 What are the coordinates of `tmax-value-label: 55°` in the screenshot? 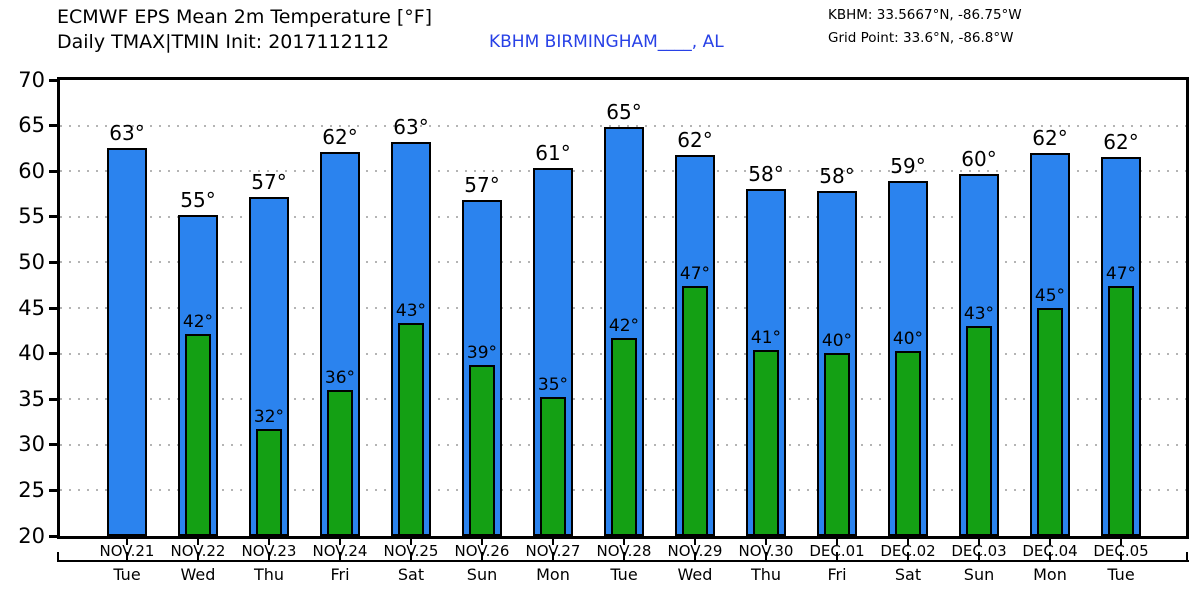 It's located at (198, 199).